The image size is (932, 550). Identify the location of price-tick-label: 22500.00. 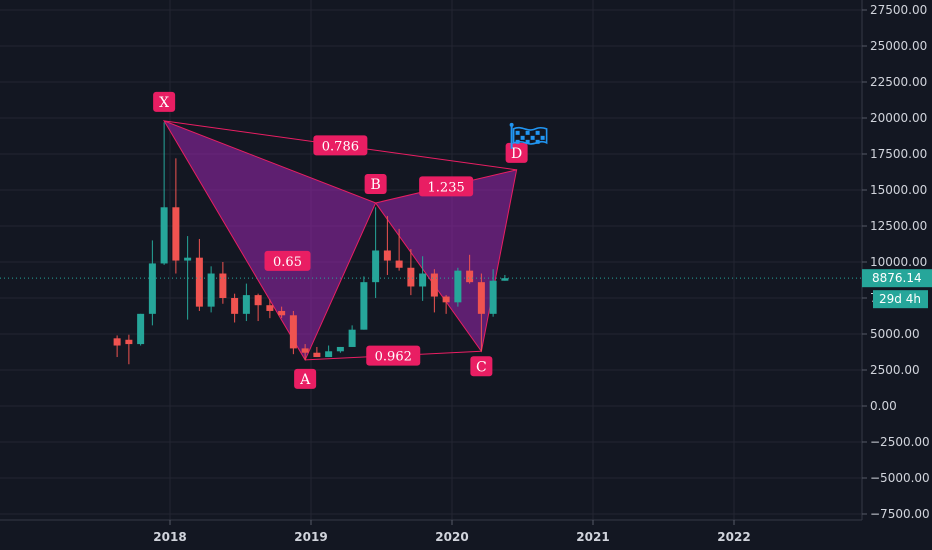
(898, 82).